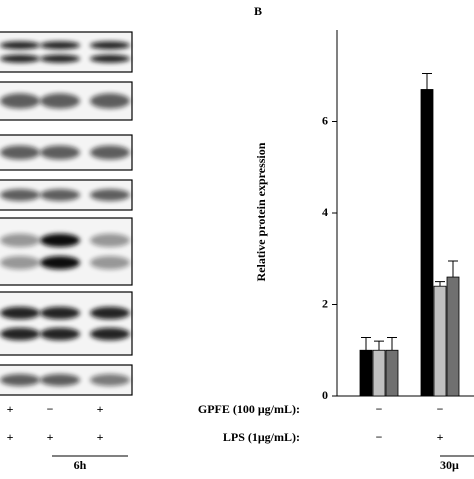 This screenshot has width=474, height=479. Describe the element at coordinates (325, 212) in the screenshot. I see `y-tick-label: 4` at that location.